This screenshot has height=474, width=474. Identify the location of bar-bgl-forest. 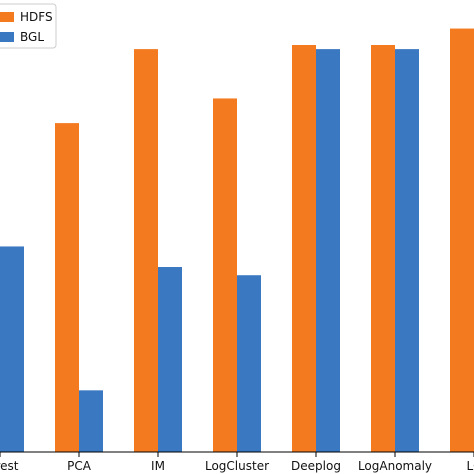
(12, 349).